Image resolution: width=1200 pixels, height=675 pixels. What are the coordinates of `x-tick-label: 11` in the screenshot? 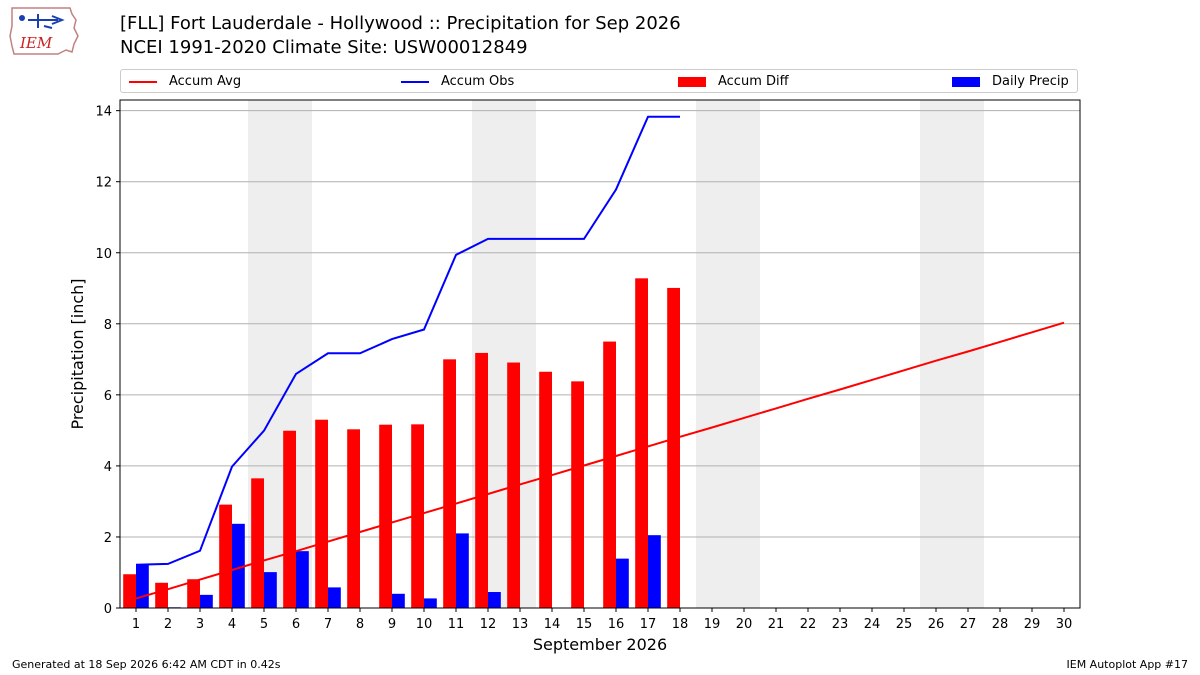 It's located at (456, 624).